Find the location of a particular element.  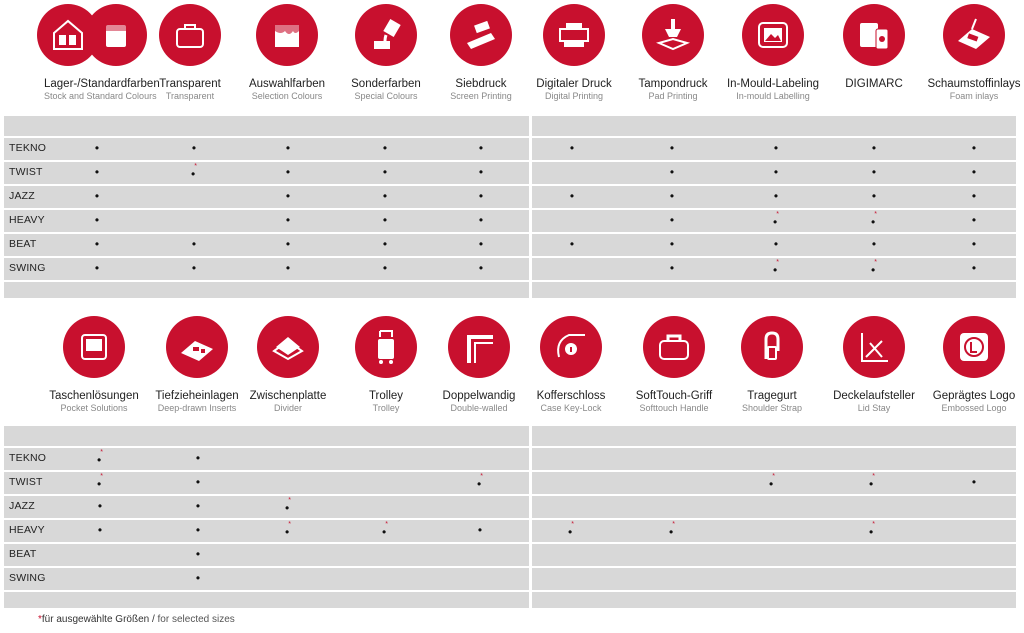

pad-print-icon is located at coordinates (673, 35).